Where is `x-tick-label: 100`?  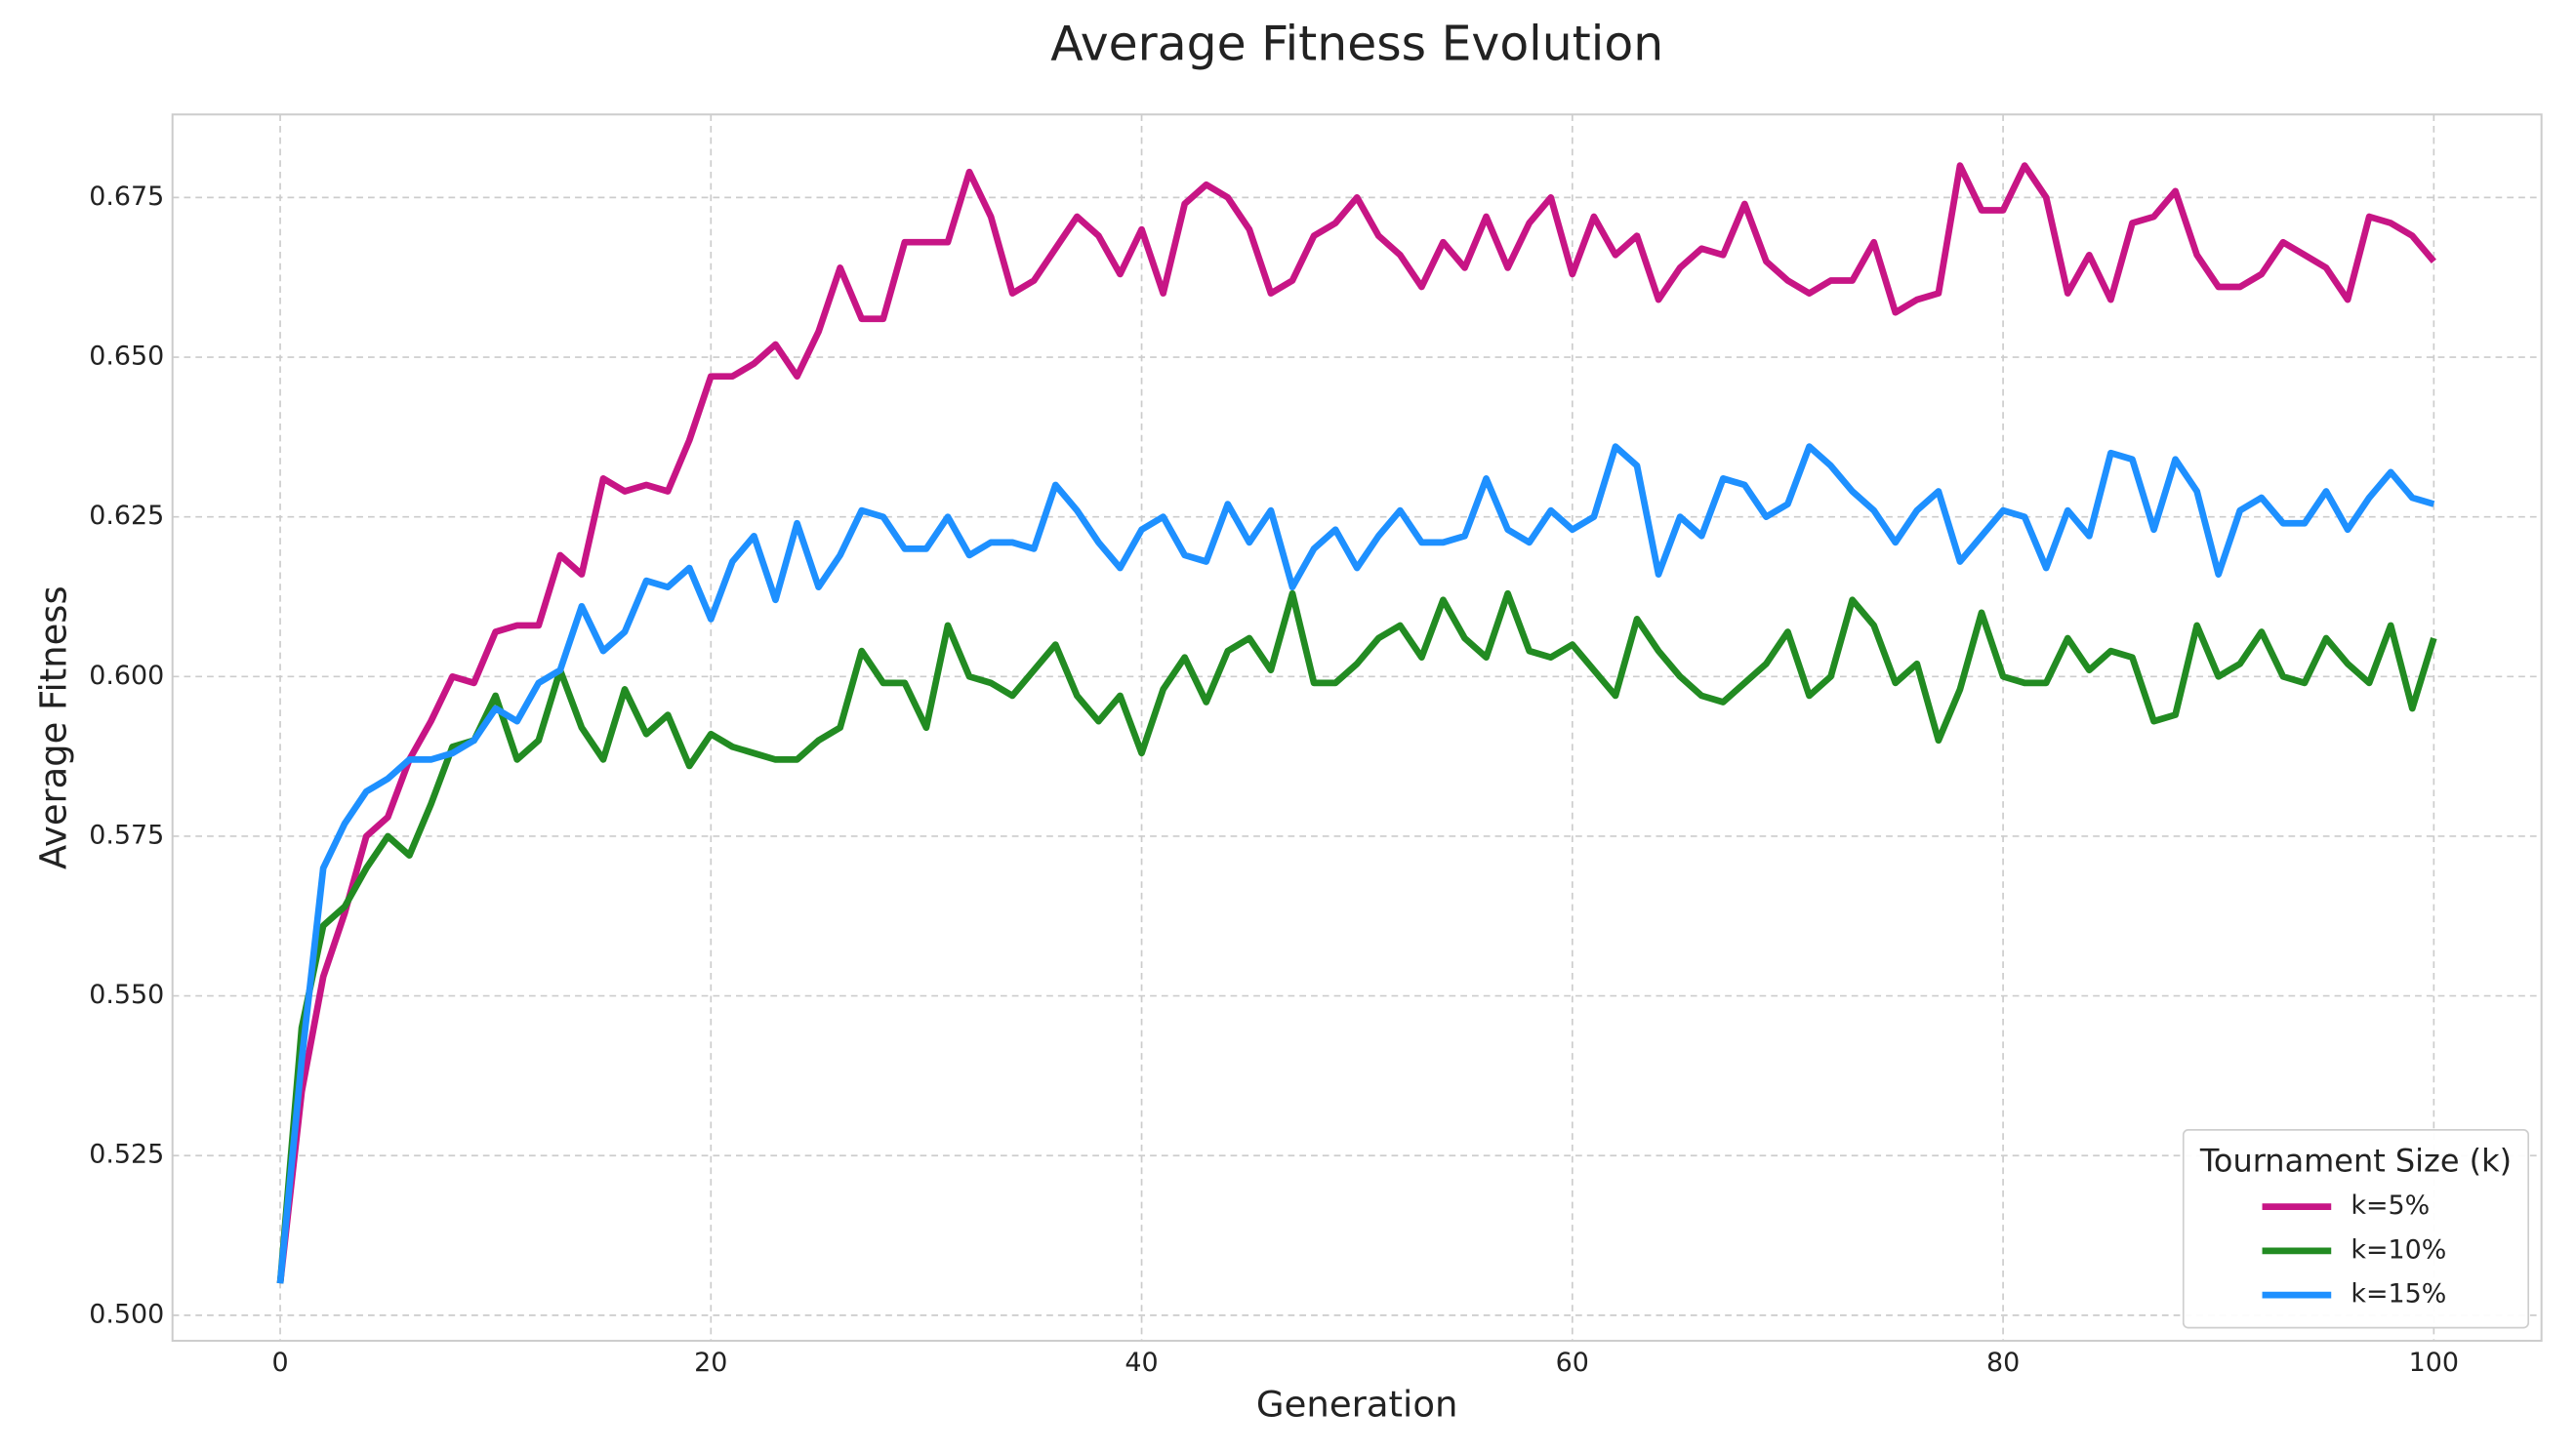 x-tick-label: 100 is located at coordinates (2434, 1363).